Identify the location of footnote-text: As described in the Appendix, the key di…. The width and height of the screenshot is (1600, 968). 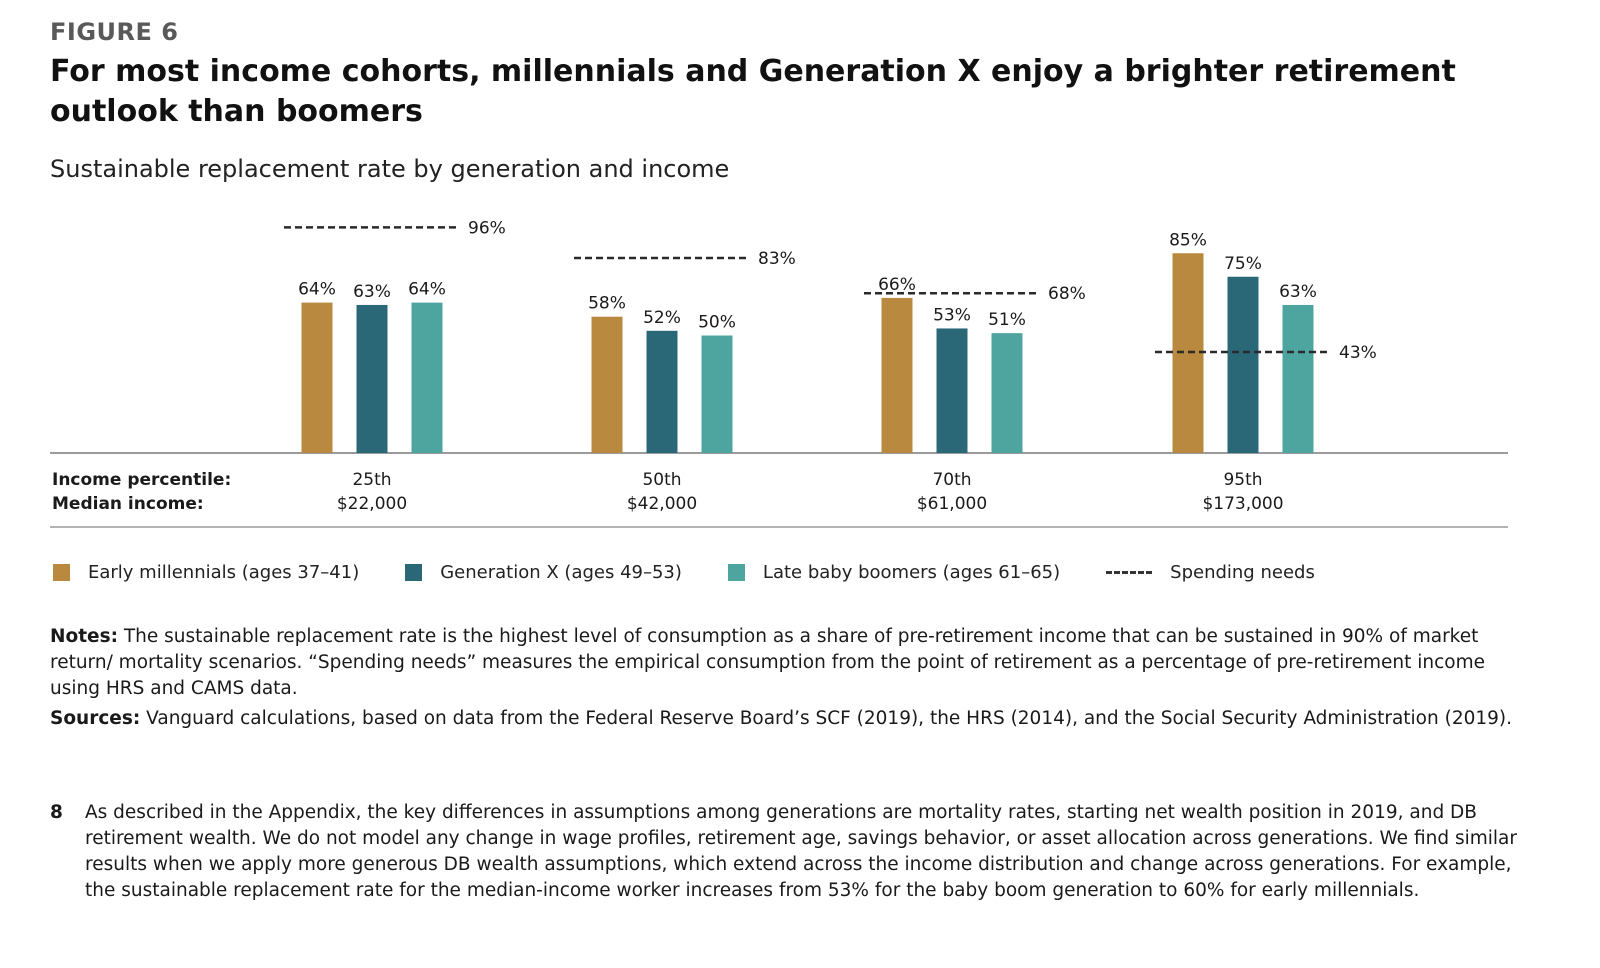
(801, 851).